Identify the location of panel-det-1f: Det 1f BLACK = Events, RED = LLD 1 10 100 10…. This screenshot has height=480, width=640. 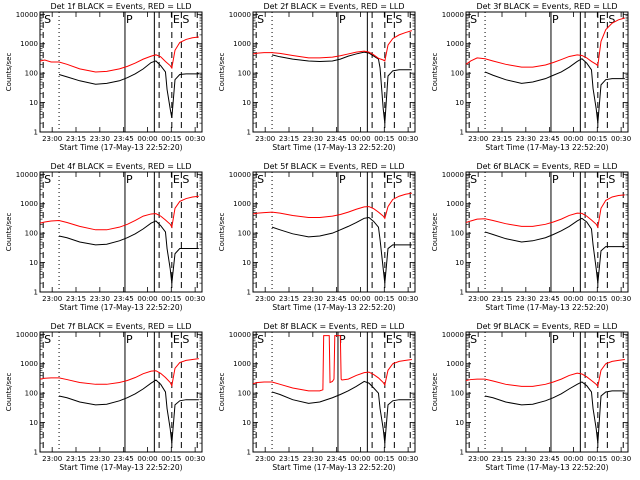
(105, 77).